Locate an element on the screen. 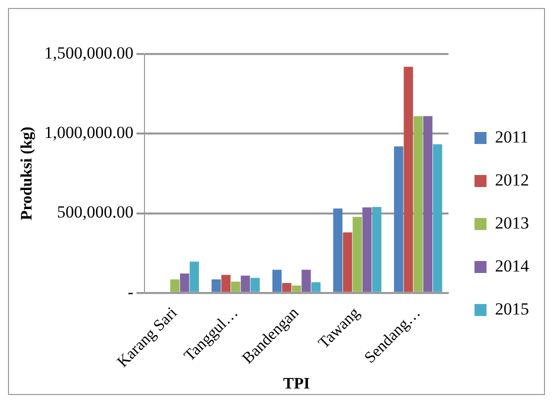  y-tick-label: - is located at coordinates (131, 292).